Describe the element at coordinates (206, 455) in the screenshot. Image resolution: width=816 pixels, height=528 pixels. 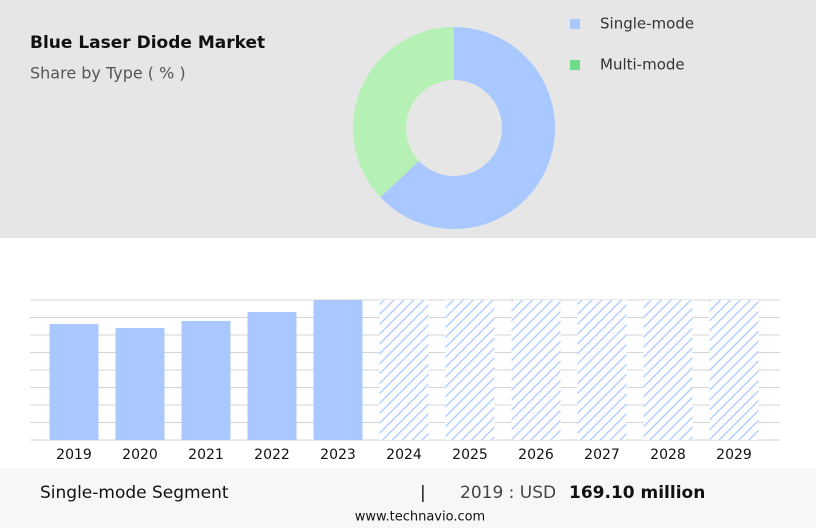
I see `x-tick-label: 2021` at that location.